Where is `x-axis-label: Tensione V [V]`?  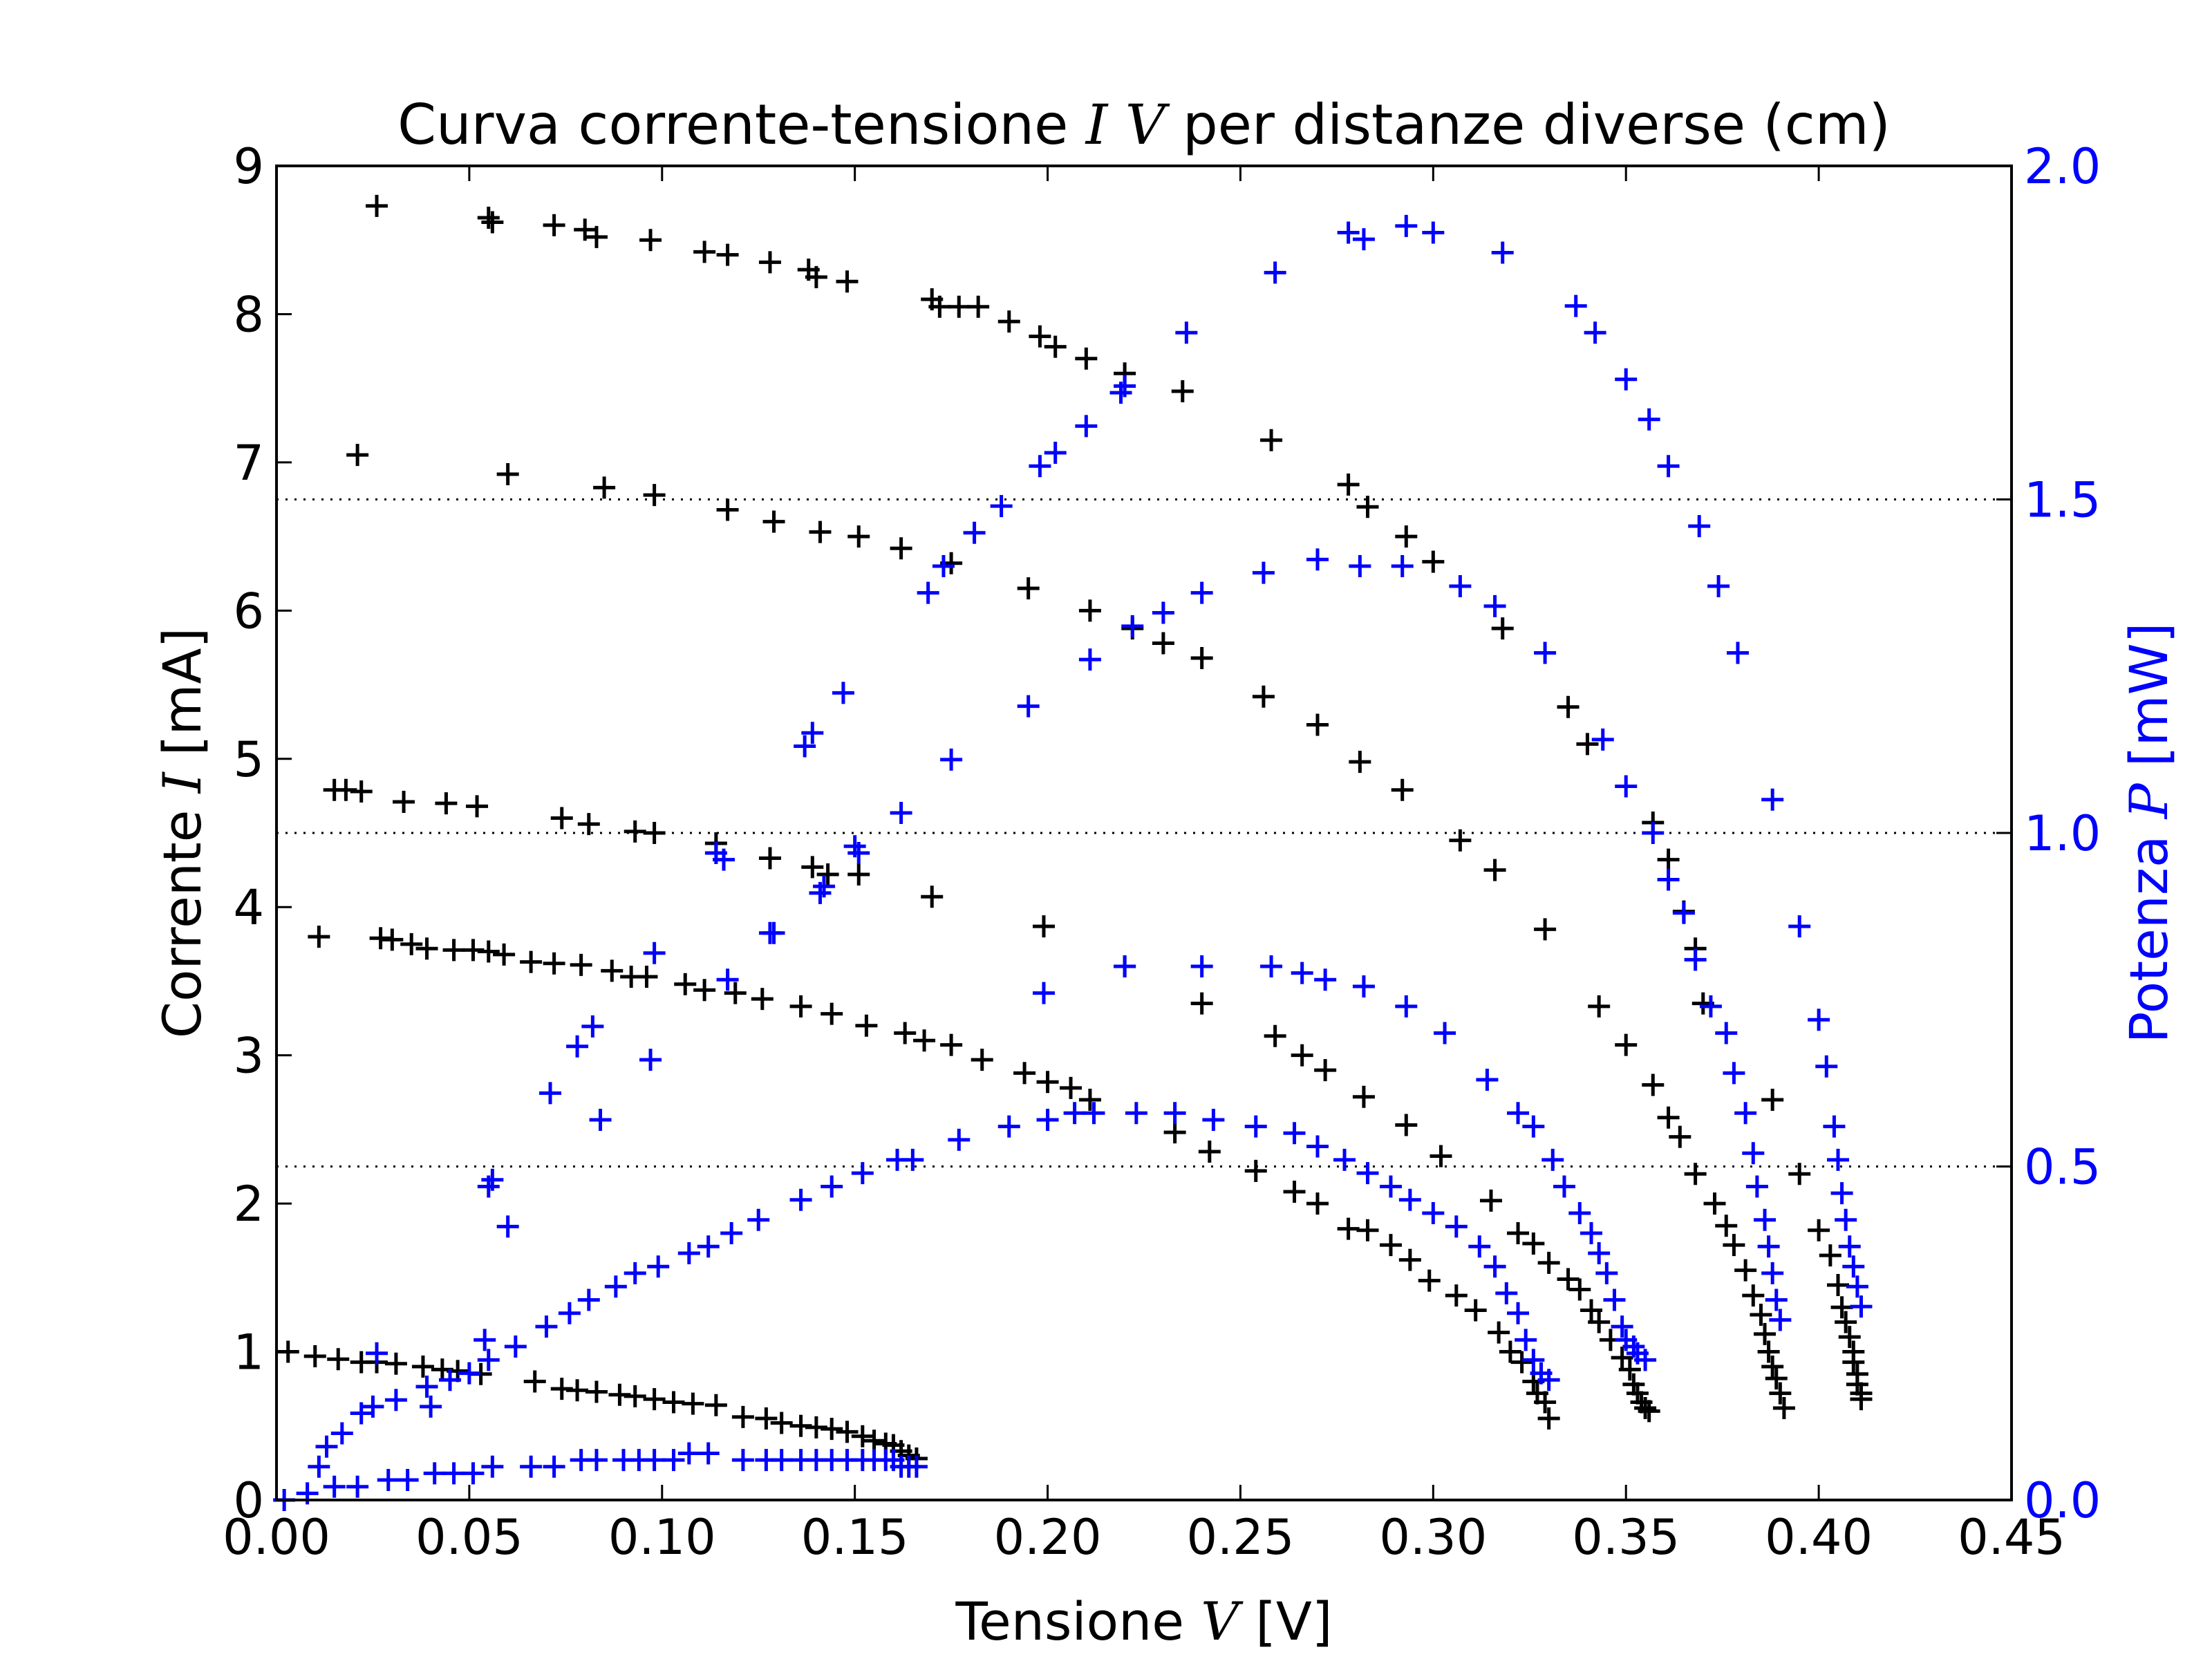 x-axis-label: Tensione V [V] is located at coordinates (1143, 1621).